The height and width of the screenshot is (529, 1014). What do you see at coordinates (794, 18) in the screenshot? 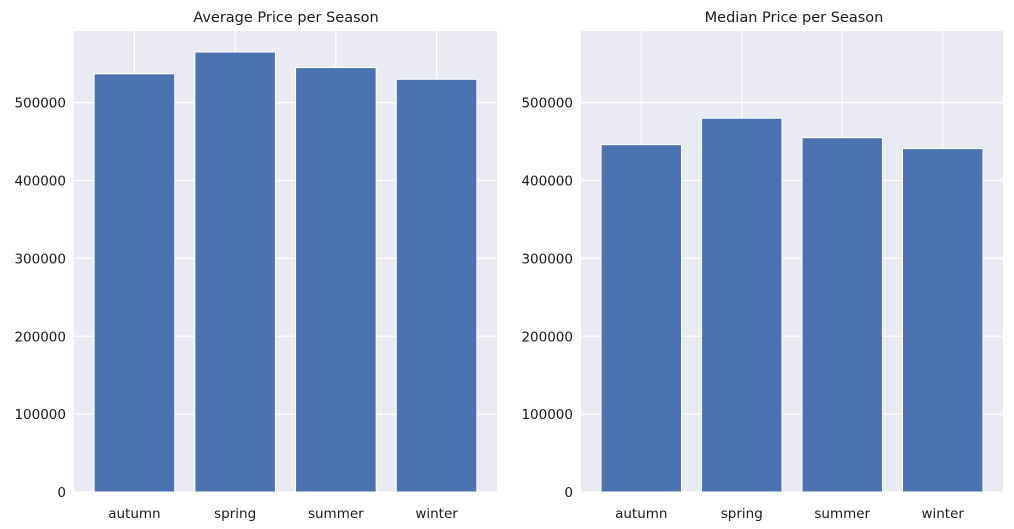
I see `chart-title: Median Price per Season` at bounding box center [794, 18].